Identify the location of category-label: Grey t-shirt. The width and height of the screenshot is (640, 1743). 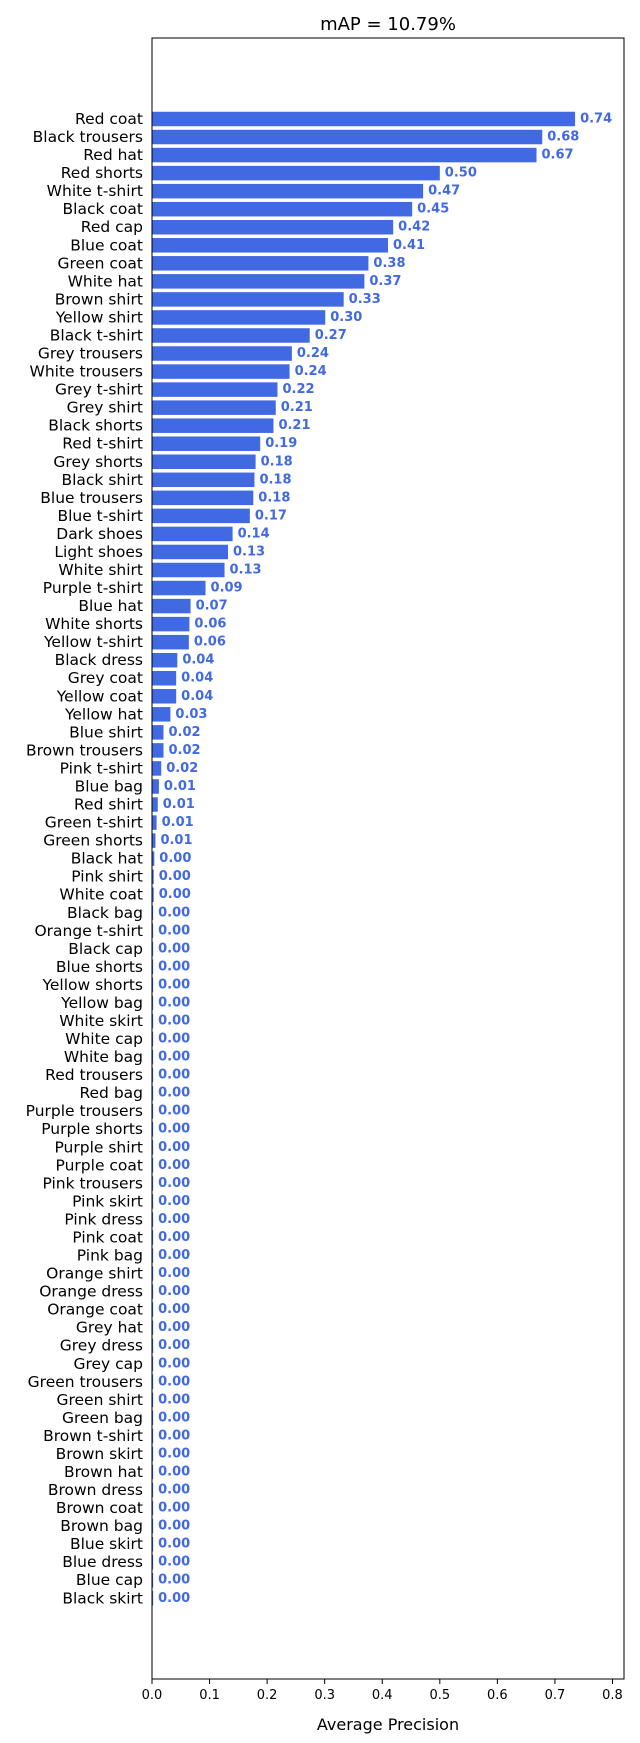
(99, 390).